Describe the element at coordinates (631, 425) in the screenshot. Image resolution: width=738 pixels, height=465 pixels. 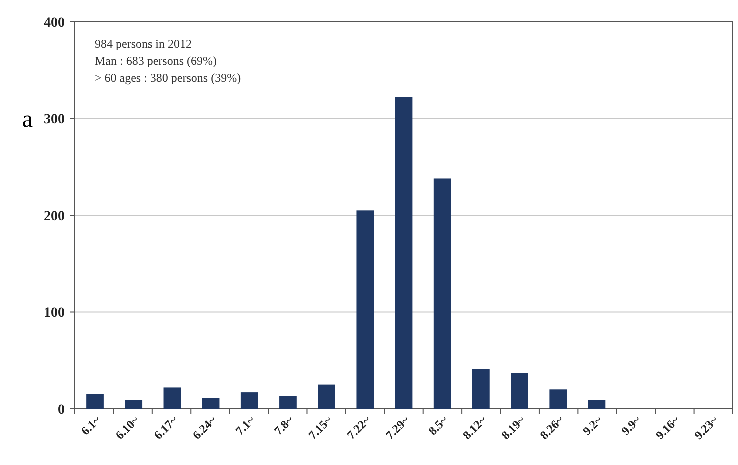
I see `x-tick-label: 9.9~` at that location.